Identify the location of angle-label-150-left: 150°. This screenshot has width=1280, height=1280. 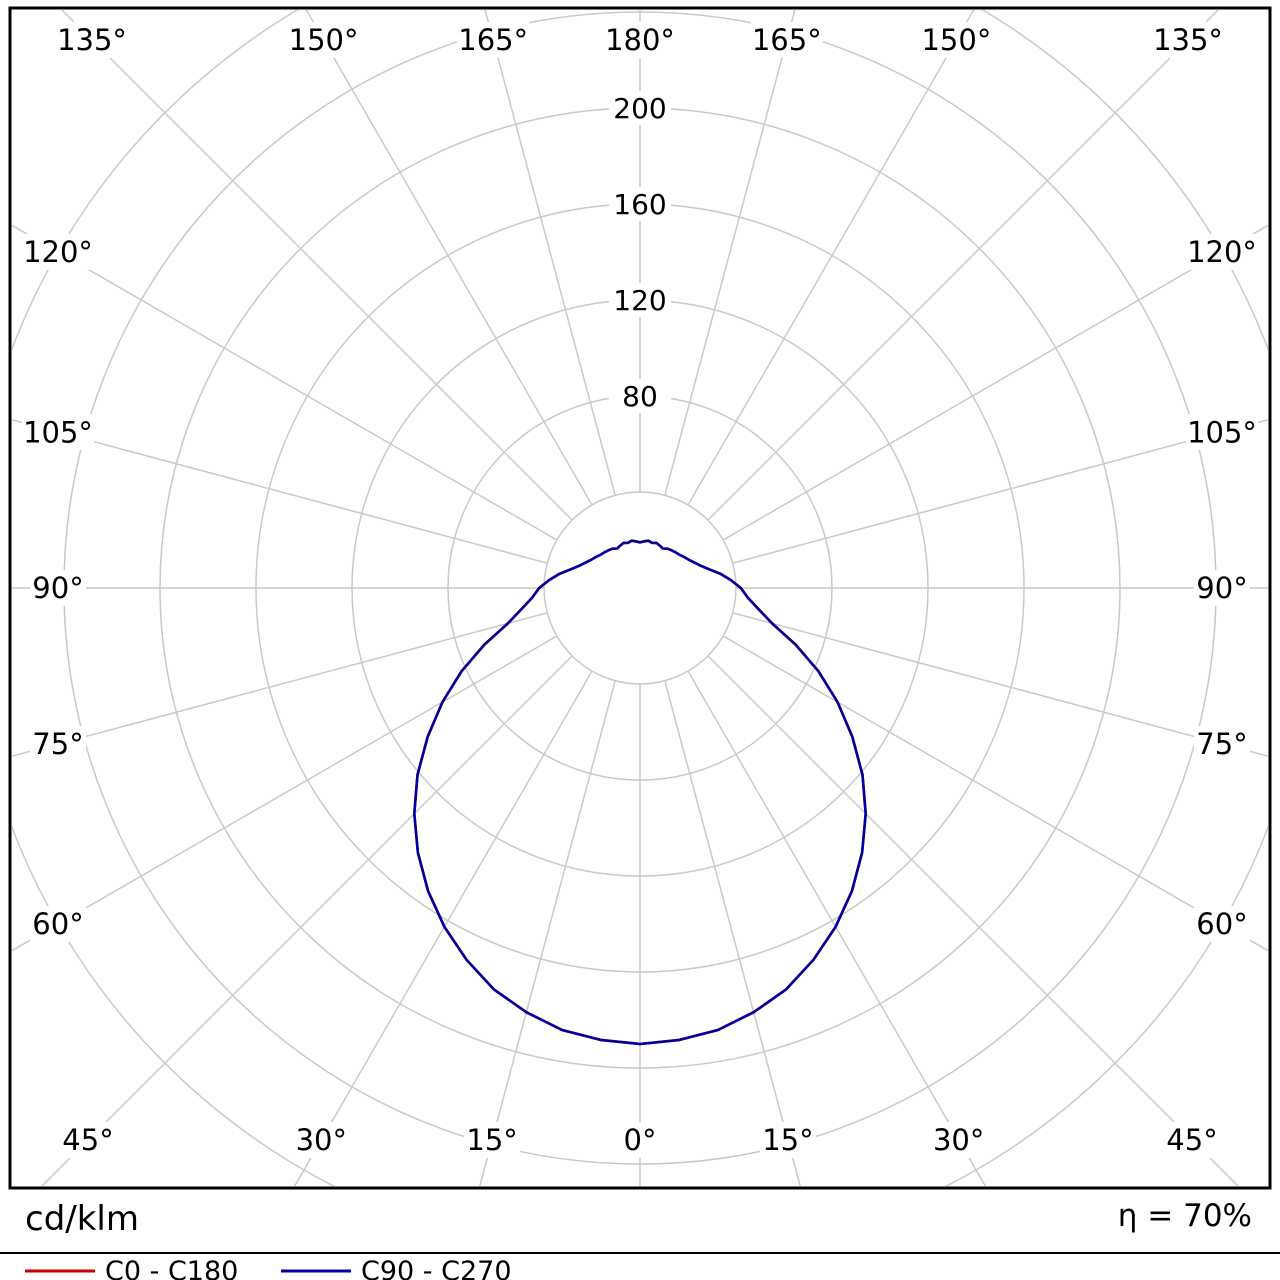
(324, 40).